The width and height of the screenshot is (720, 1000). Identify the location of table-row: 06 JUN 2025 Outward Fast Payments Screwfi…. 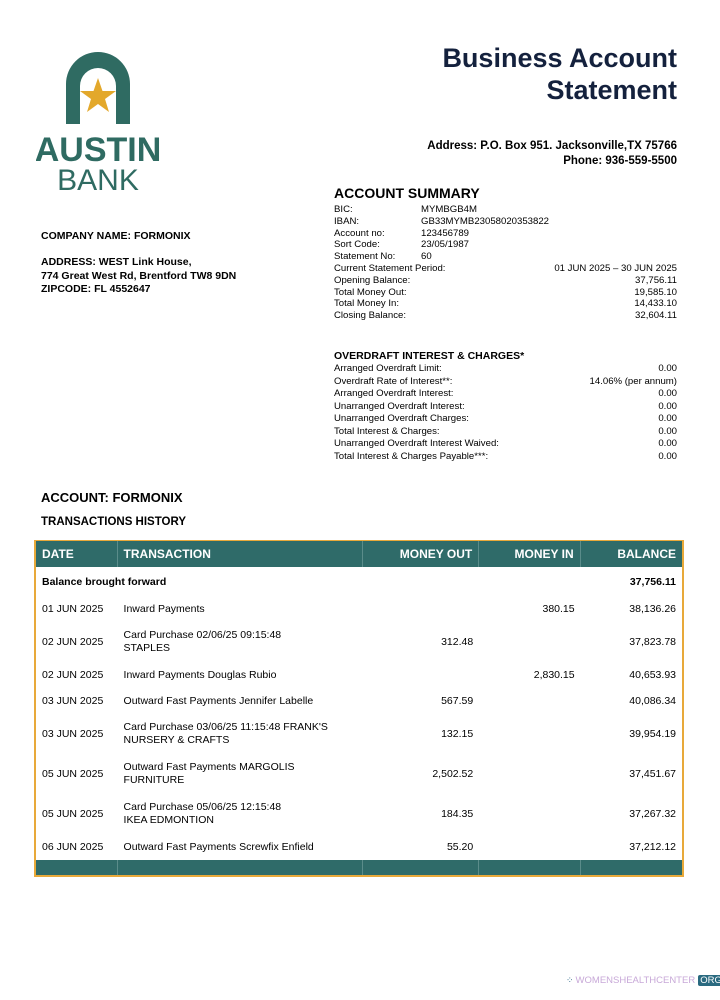
(359, 847).